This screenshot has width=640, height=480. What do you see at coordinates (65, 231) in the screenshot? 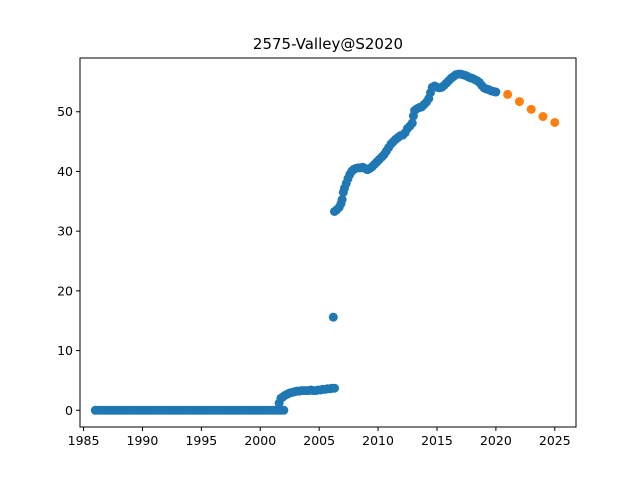
I see `y-tick-label-3: 30` at bounding box center [65, 231].